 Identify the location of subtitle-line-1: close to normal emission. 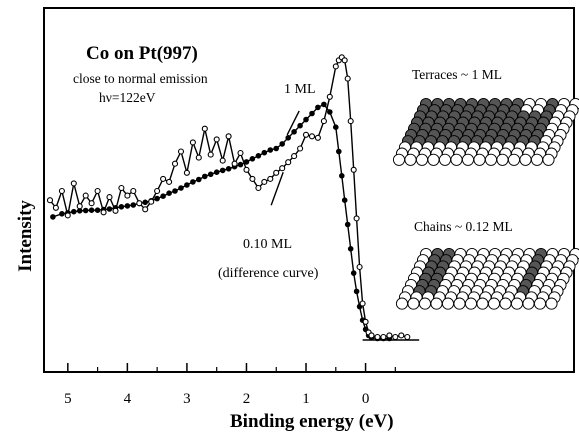
(140, 78).